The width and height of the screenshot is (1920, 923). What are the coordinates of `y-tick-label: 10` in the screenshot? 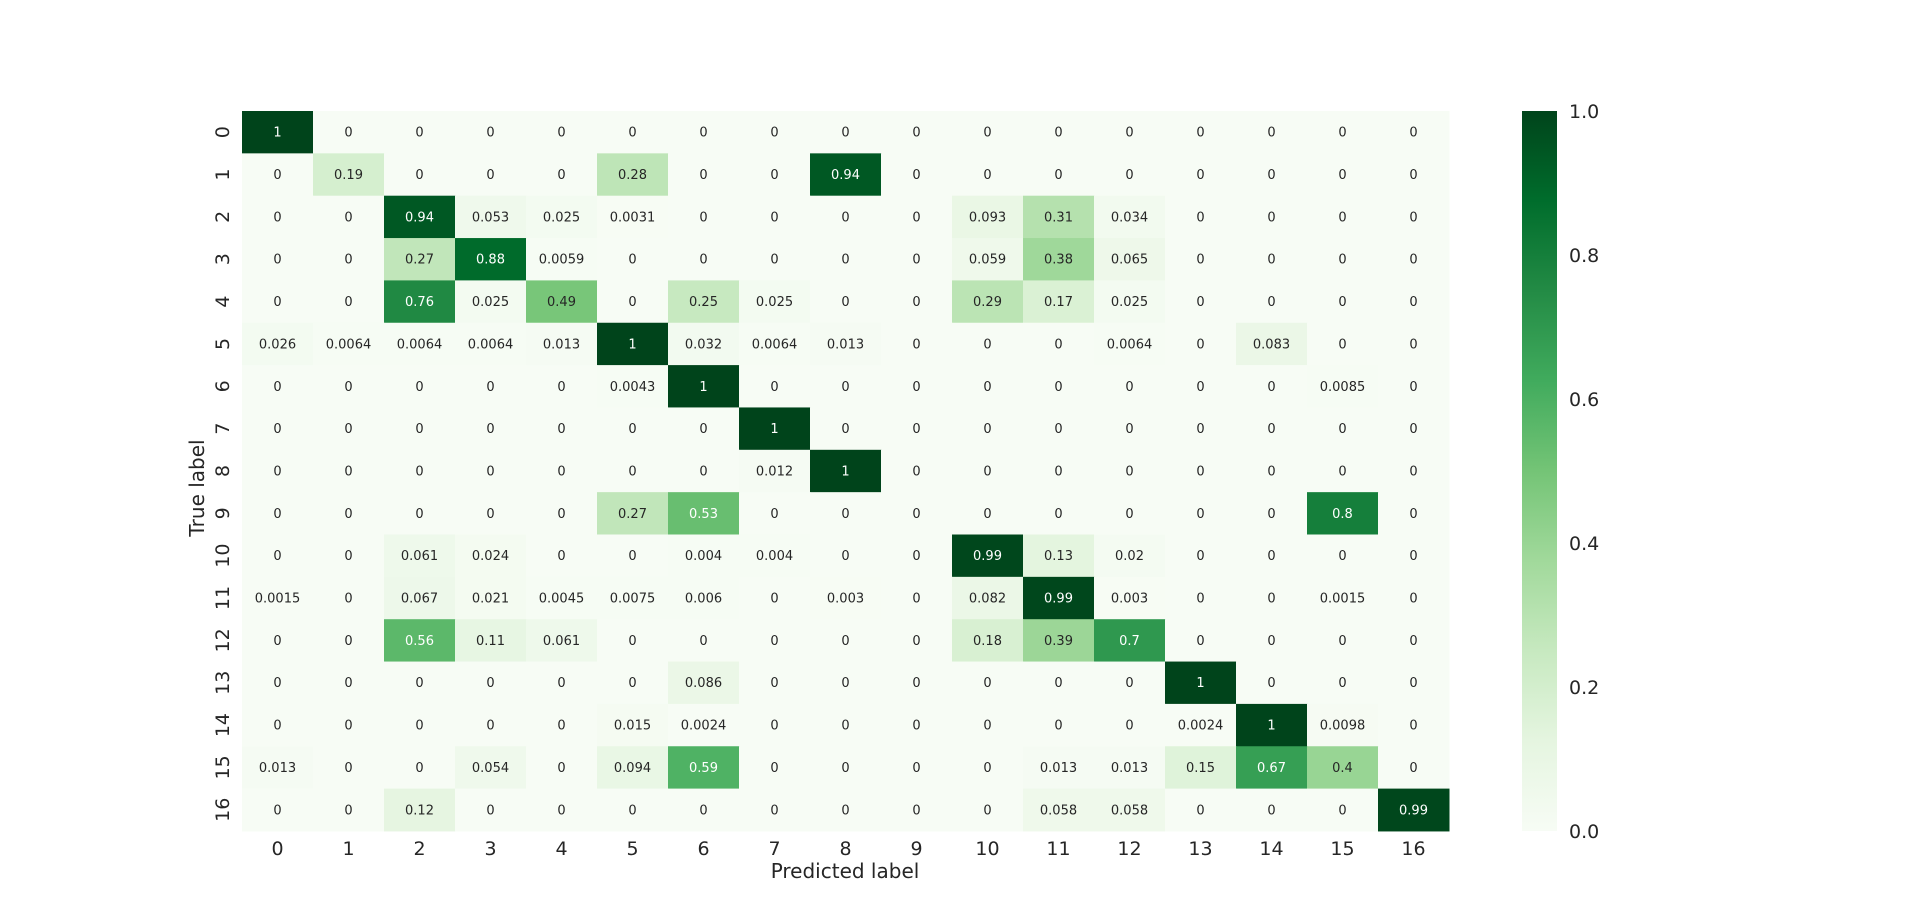 It's located at (223, 556).